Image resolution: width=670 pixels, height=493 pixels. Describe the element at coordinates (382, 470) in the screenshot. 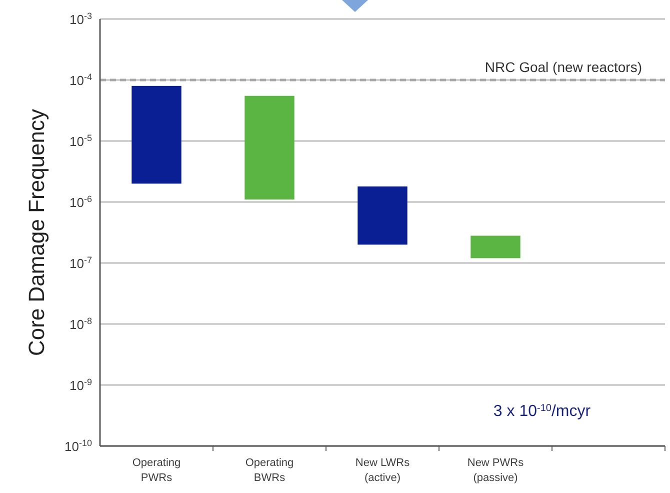

I see `x-tick-label: New LWRs (active)` at that location.